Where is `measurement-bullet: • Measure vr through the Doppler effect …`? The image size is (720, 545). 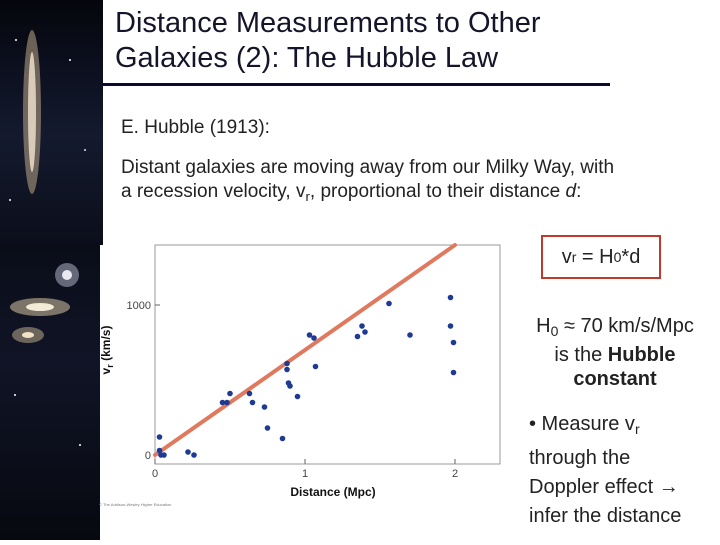 measurement-bullet: • Measure vr through the Doppler effect … is located at coordinates (605, 470).